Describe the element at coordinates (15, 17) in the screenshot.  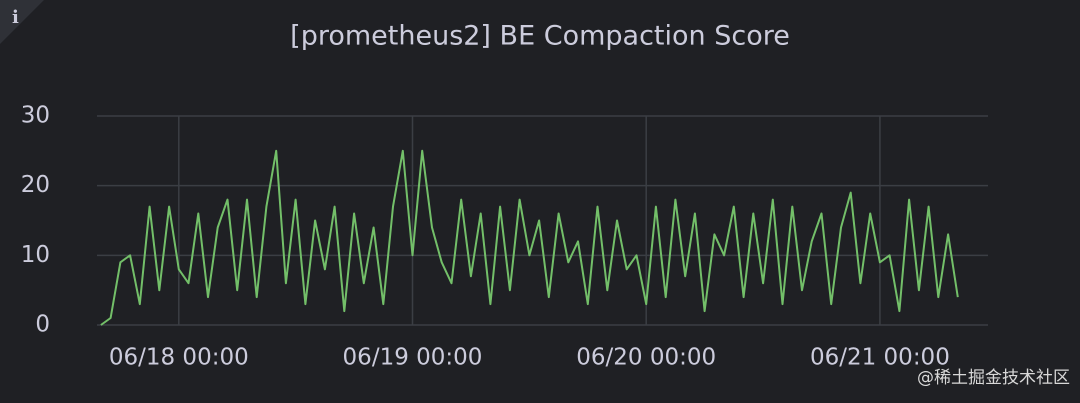
I see `info-icon: i` at that location.